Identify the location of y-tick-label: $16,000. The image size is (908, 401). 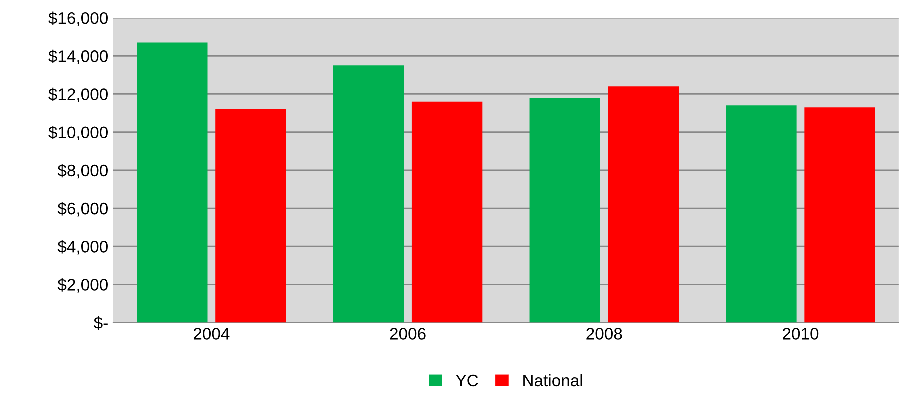
(78, 19).